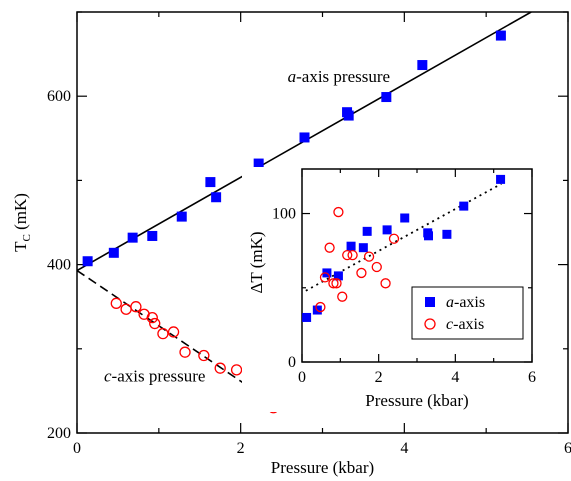 The height and width of the screenshot is (481, 571). I want to click on legend-label-c-axis: c-axis, so click(465, 324).